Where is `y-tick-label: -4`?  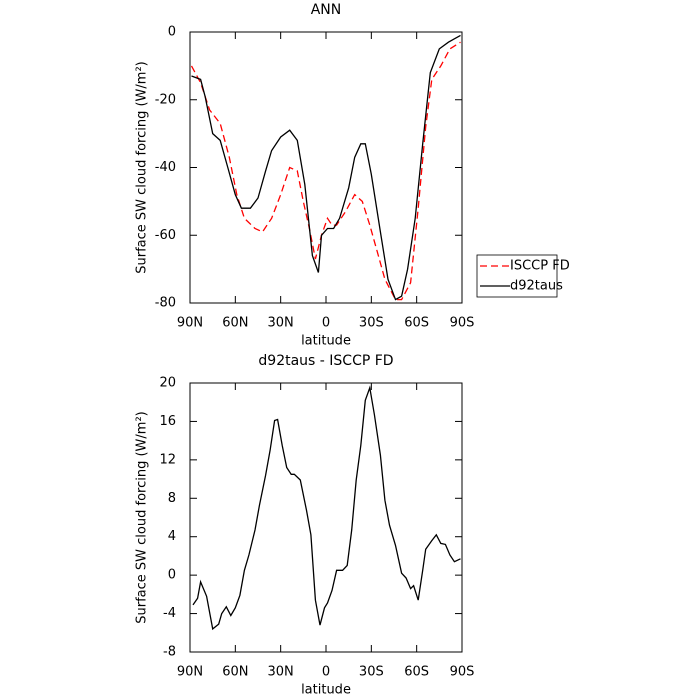
y-tick-label: -4 is located at coordinates (169, 613).